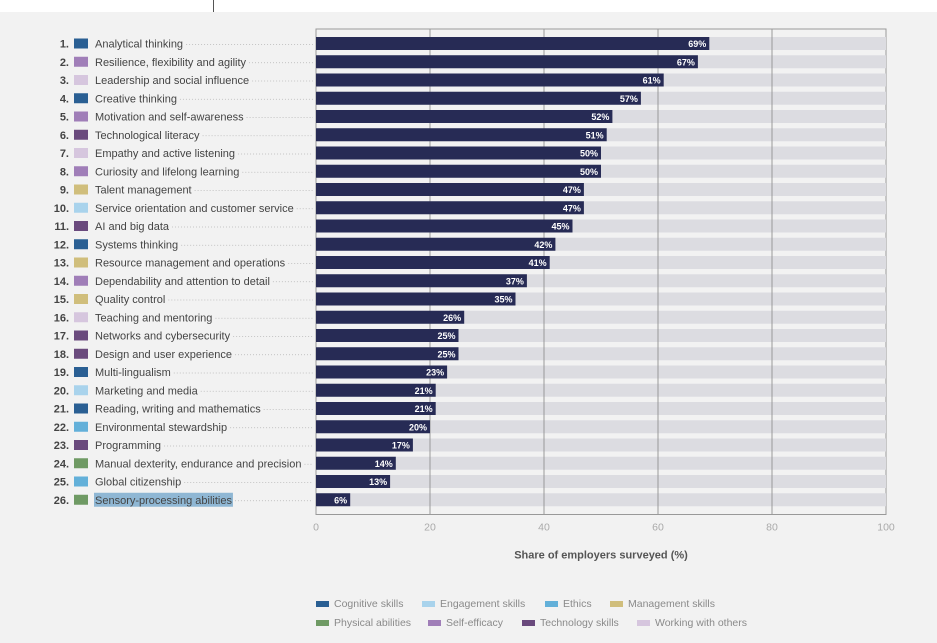 The width and height of the screenshot is (937, 643). What do you see at coordinates (64, 99) in the screenshot?
I see `rank-number: 4.` at bounding box center [64, 99].